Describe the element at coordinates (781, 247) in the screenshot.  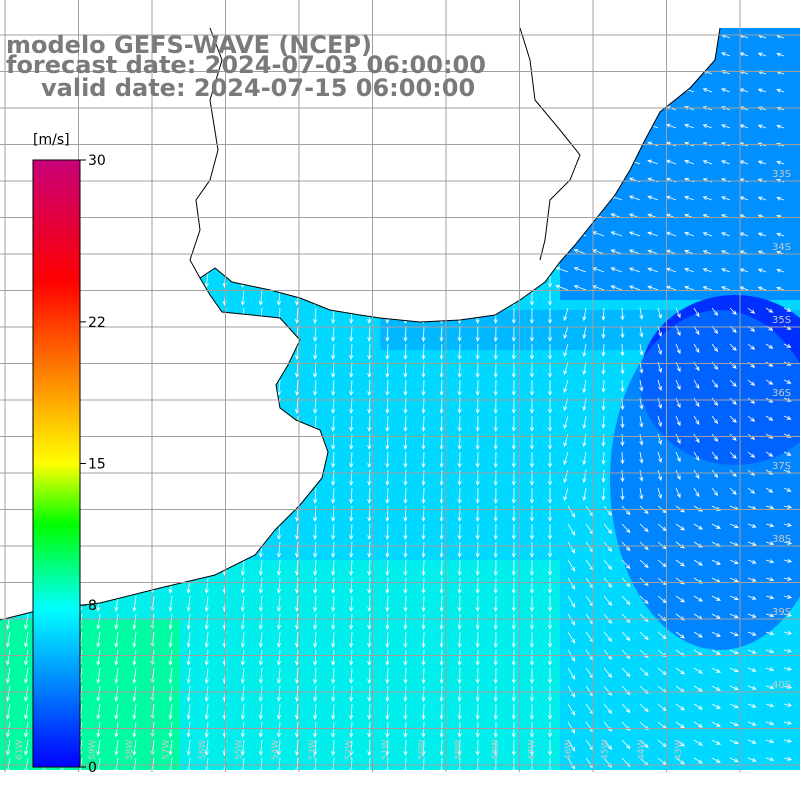
I see `lat-label: 34S` at that location.